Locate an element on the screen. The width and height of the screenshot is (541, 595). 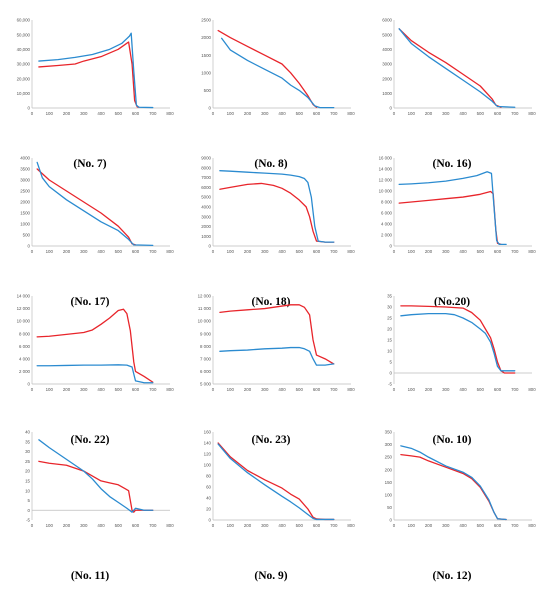
y-tick-label: 6 000 is located at coordinates (387, 213).